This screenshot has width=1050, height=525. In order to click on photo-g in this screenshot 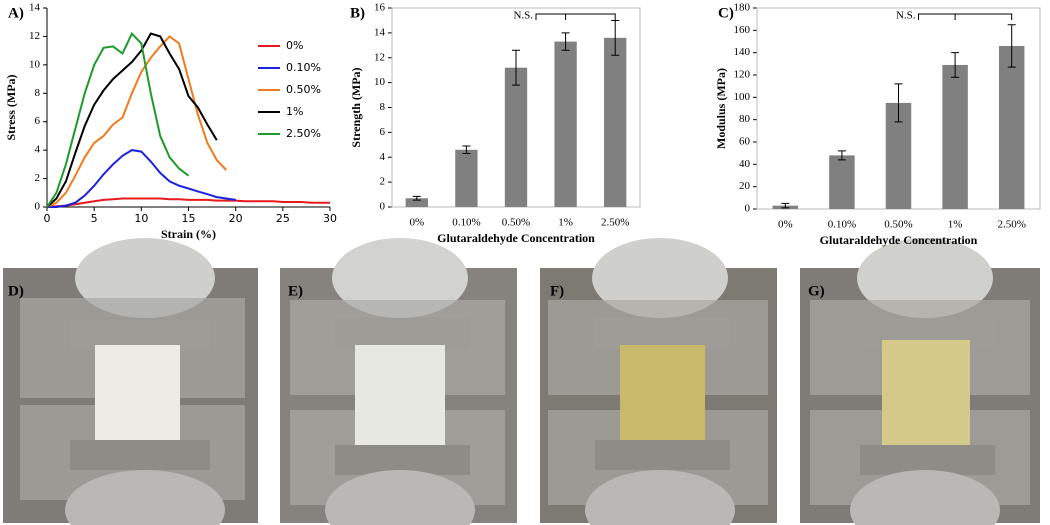, I will do `click(920, 381)`.